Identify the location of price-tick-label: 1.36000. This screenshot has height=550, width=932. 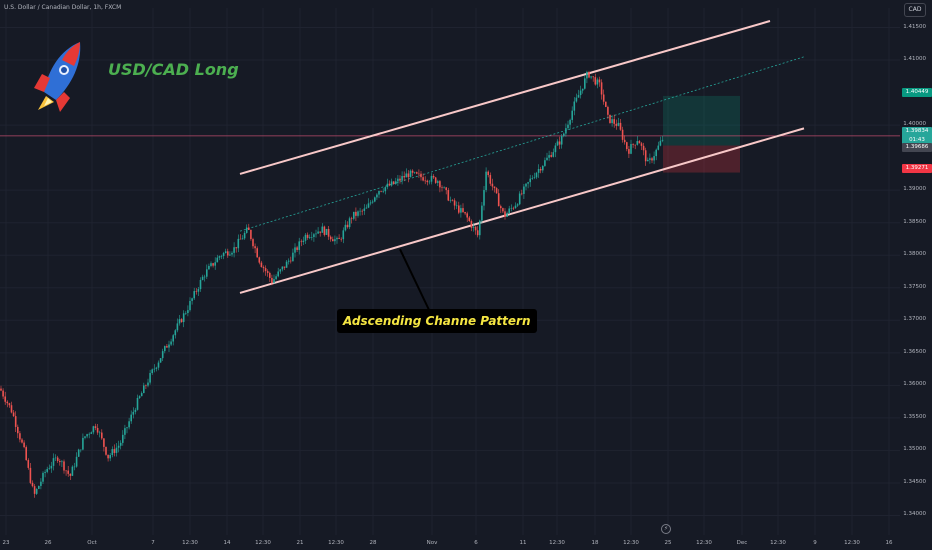
(914, 384).